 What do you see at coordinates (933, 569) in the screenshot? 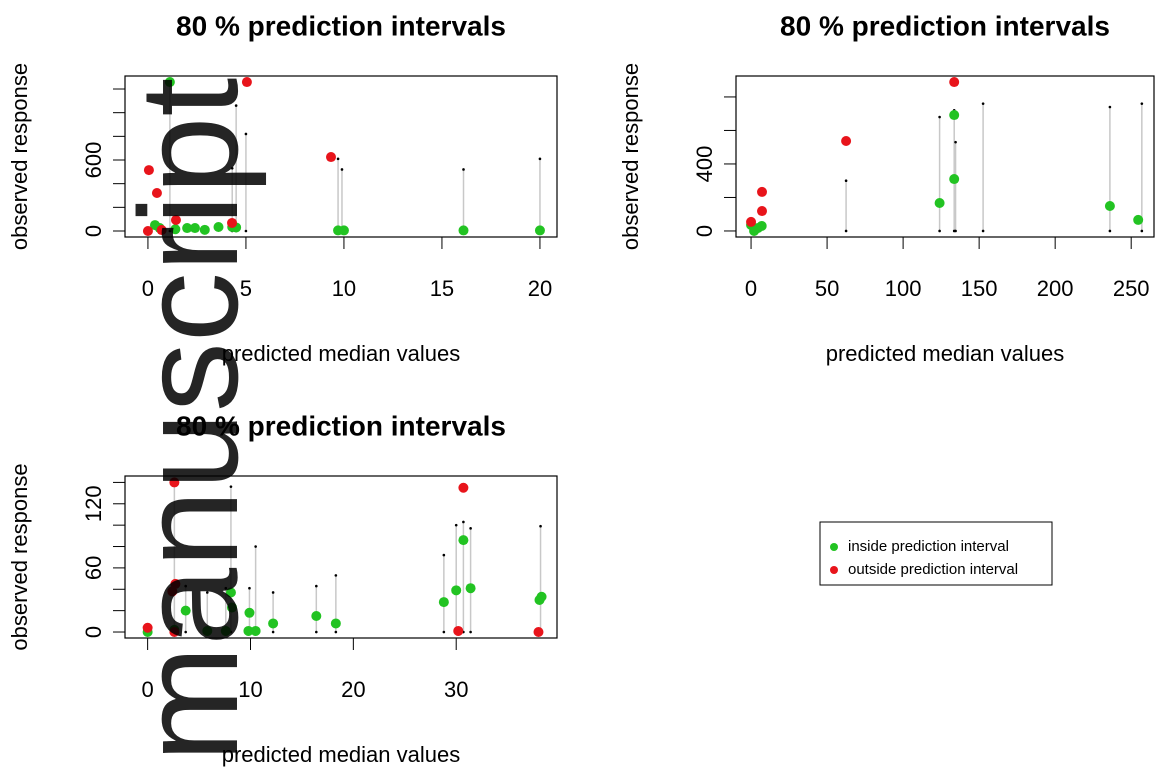
I see `legend-label: outside prediction interval` at bounding box center [933, 569].